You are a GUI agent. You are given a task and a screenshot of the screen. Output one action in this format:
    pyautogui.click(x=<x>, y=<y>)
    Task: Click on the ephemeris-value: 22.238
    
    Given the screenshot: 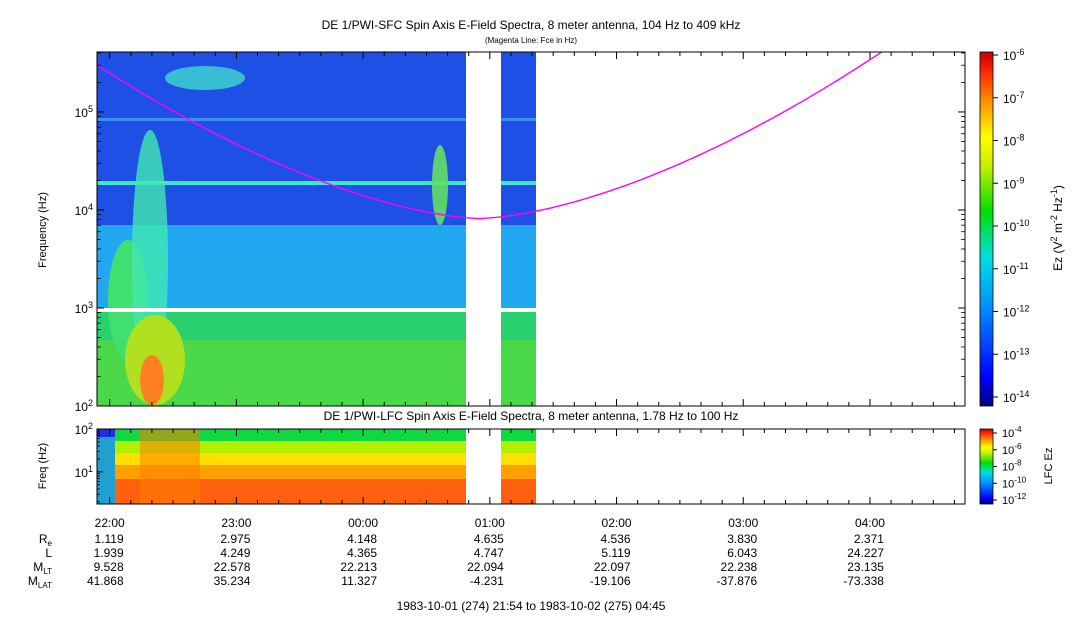 What is the action you would take?
    pyautogui.click(x=739, y=567)
    